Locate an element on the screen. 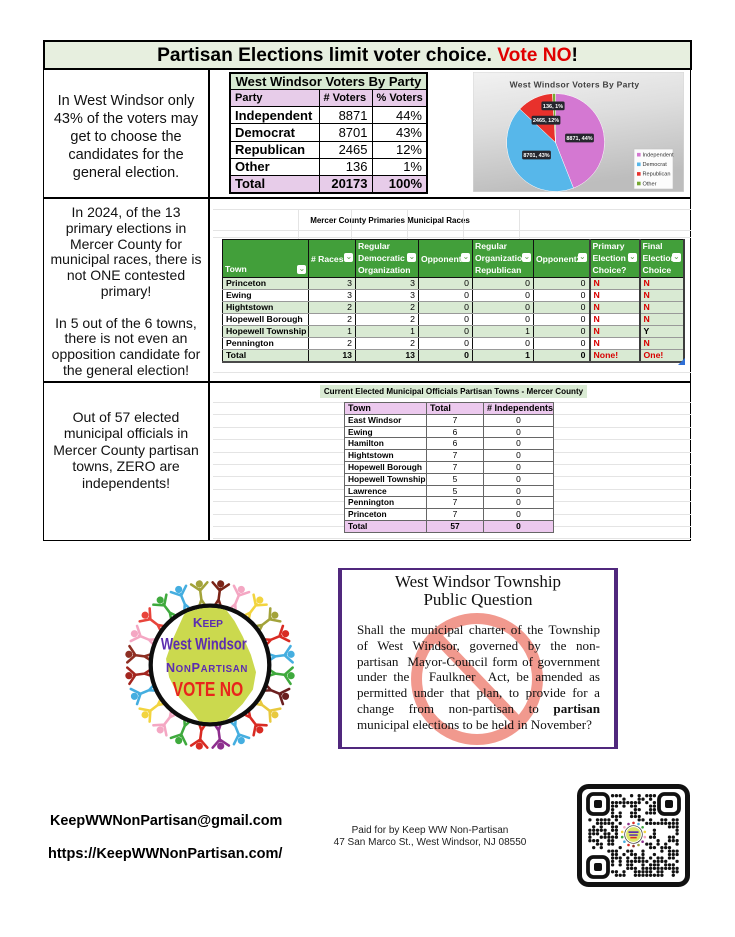 This screenshot has width=735, height=937. svg-text: 8871, 44% is located at coordinates (579, 139).